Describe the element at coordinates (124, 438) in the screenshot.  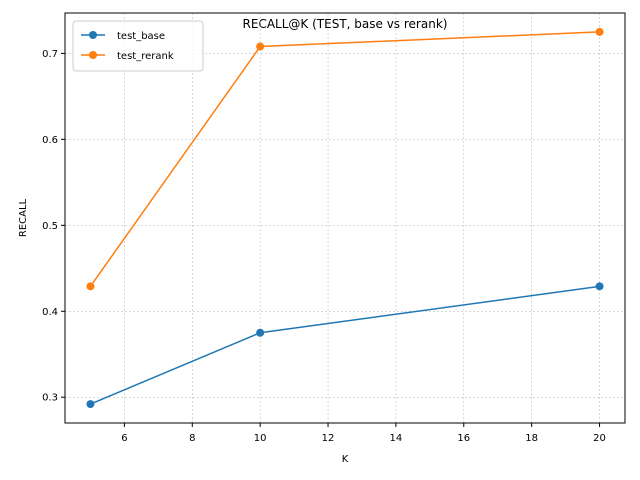
I see `x-tick-label: 6` at that location.